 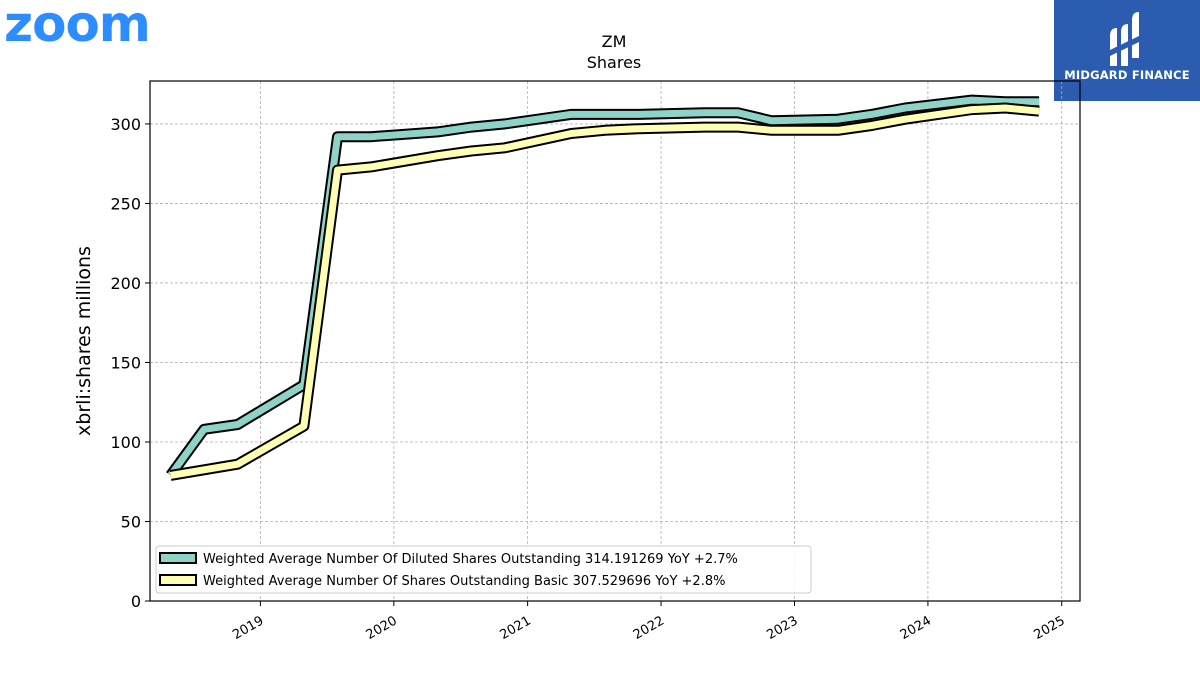 I want to click on y-tick-label: 150, so click(x=125, y=362).